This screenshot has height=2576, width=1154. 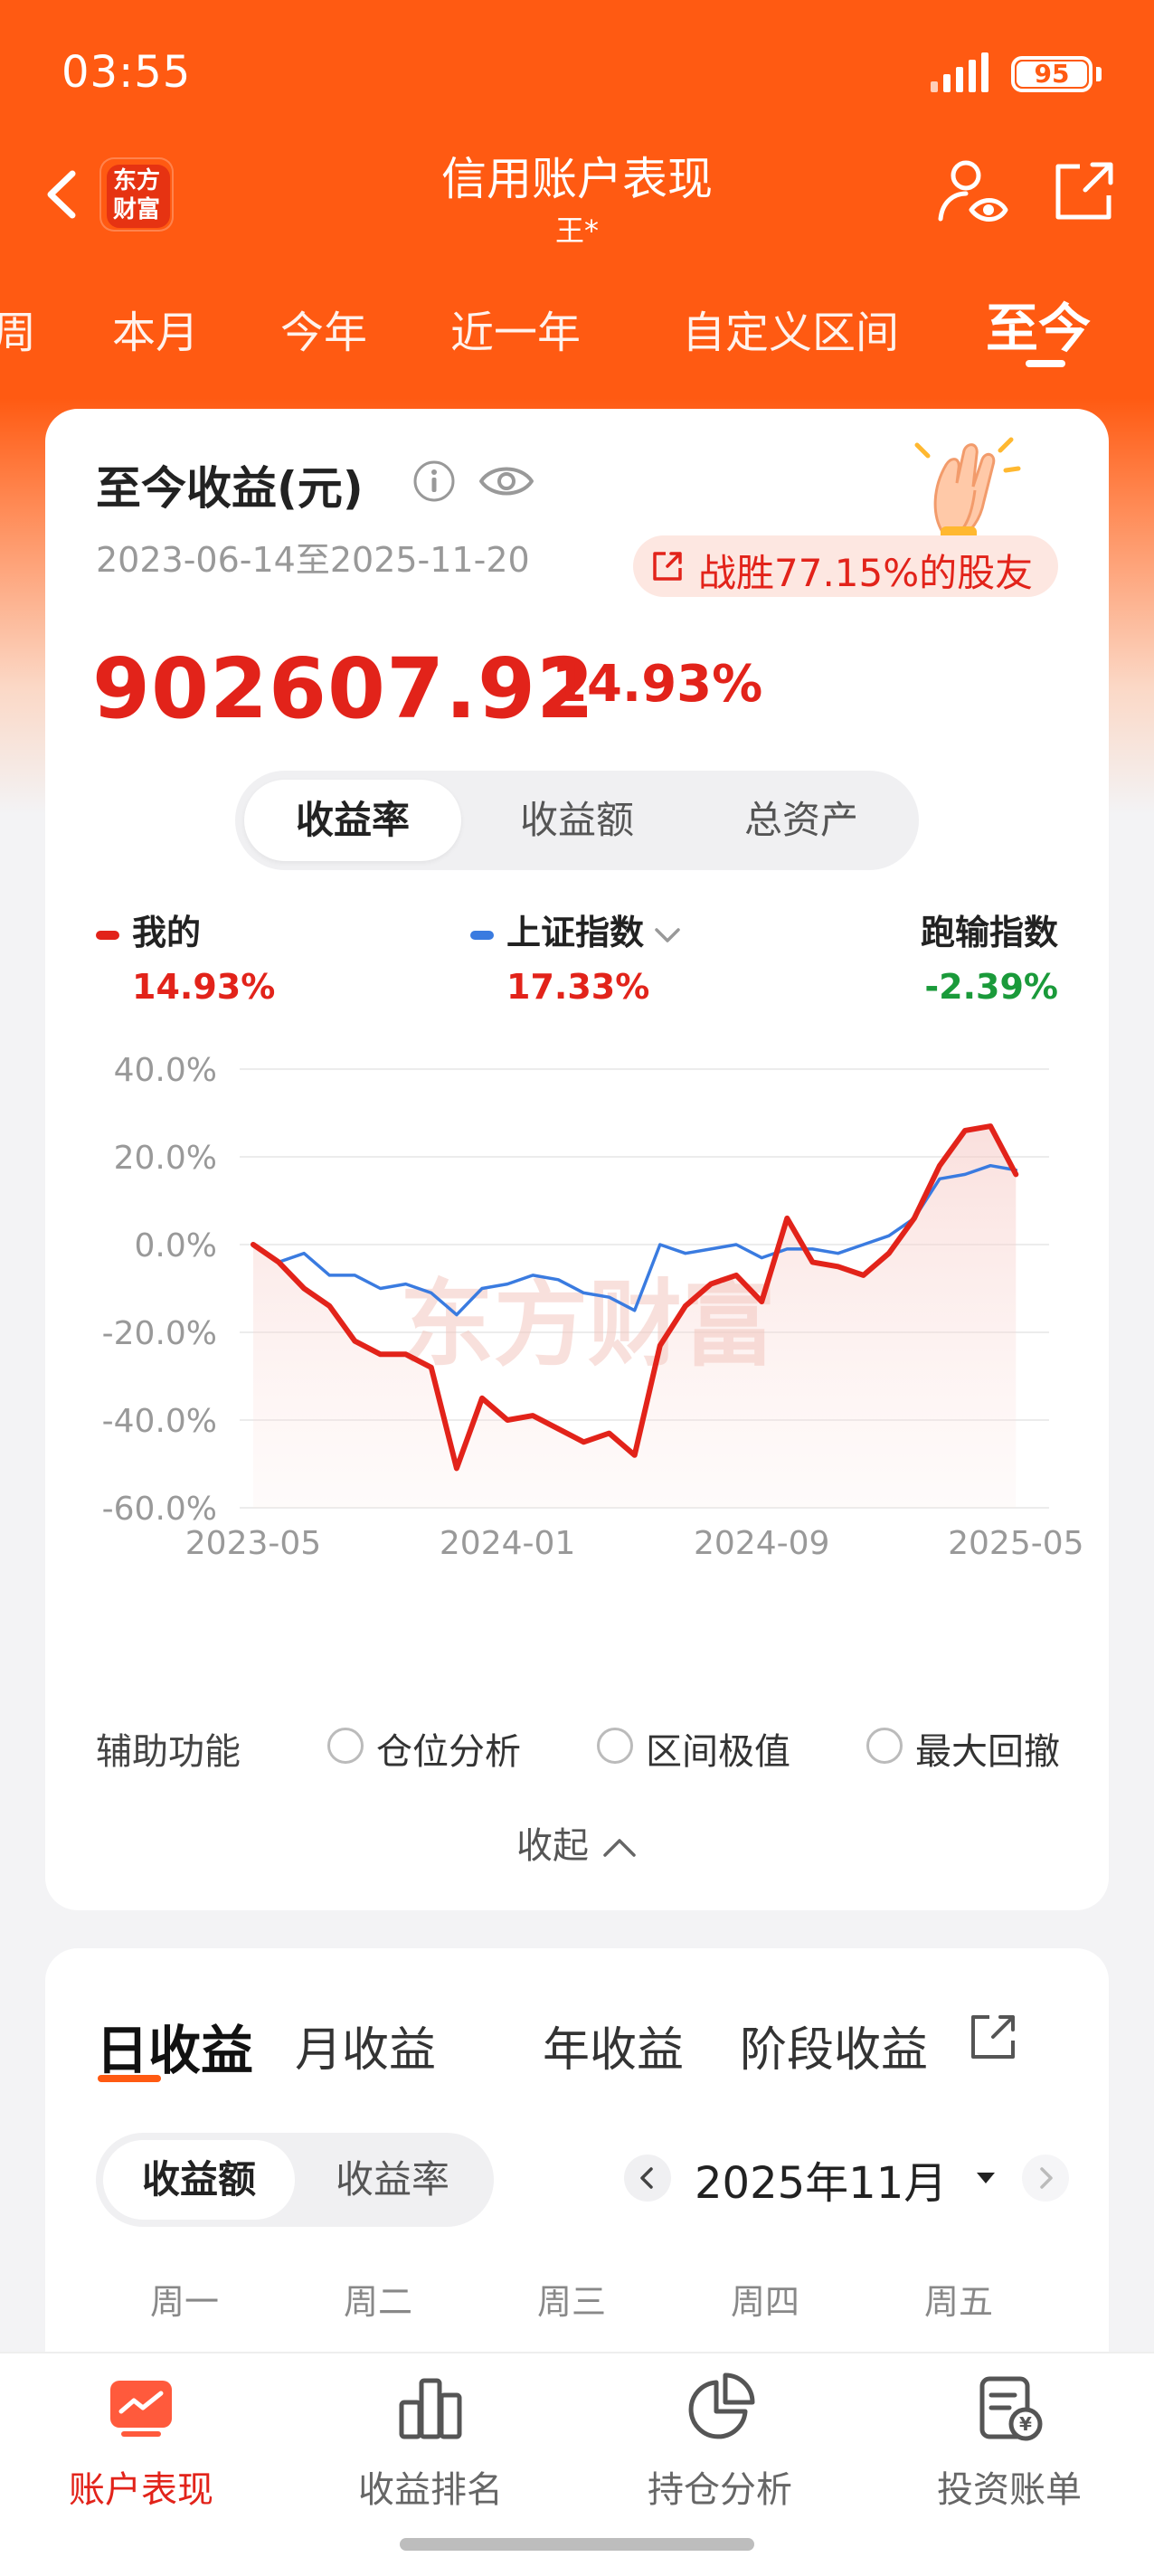 I want to click on chevron-right-icon, so click(x=1045, y=2179).